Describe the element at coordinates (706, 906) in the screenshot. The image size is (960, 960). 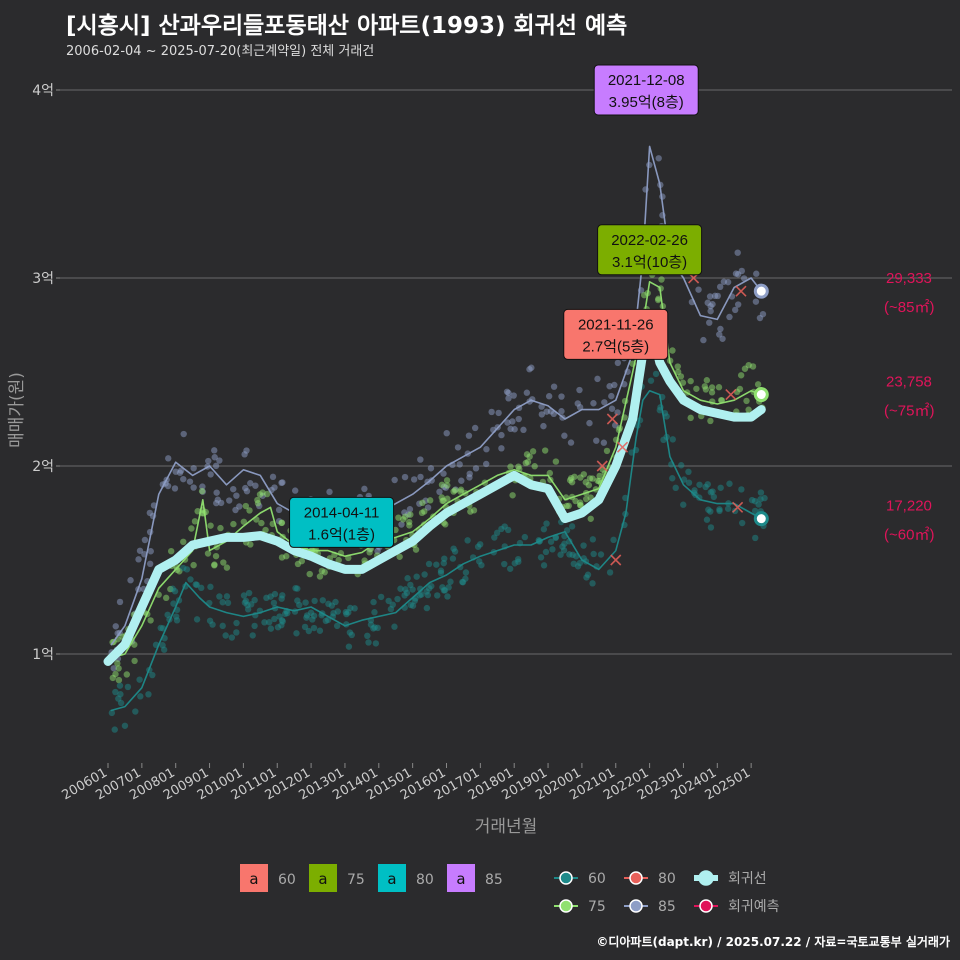
I see `legend-marker` at that location.